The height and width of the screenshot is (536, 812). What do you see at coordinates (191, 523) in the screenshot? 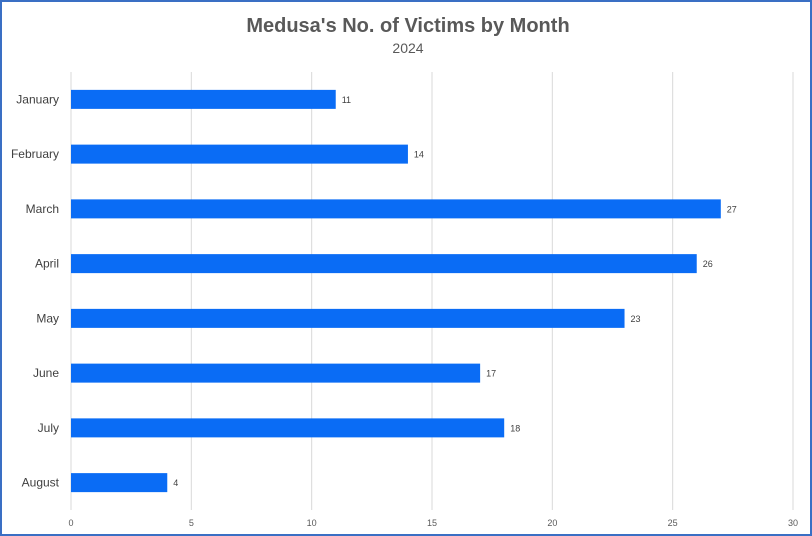
I see `x-tick-label: 5` at bounding box center [191, 523].